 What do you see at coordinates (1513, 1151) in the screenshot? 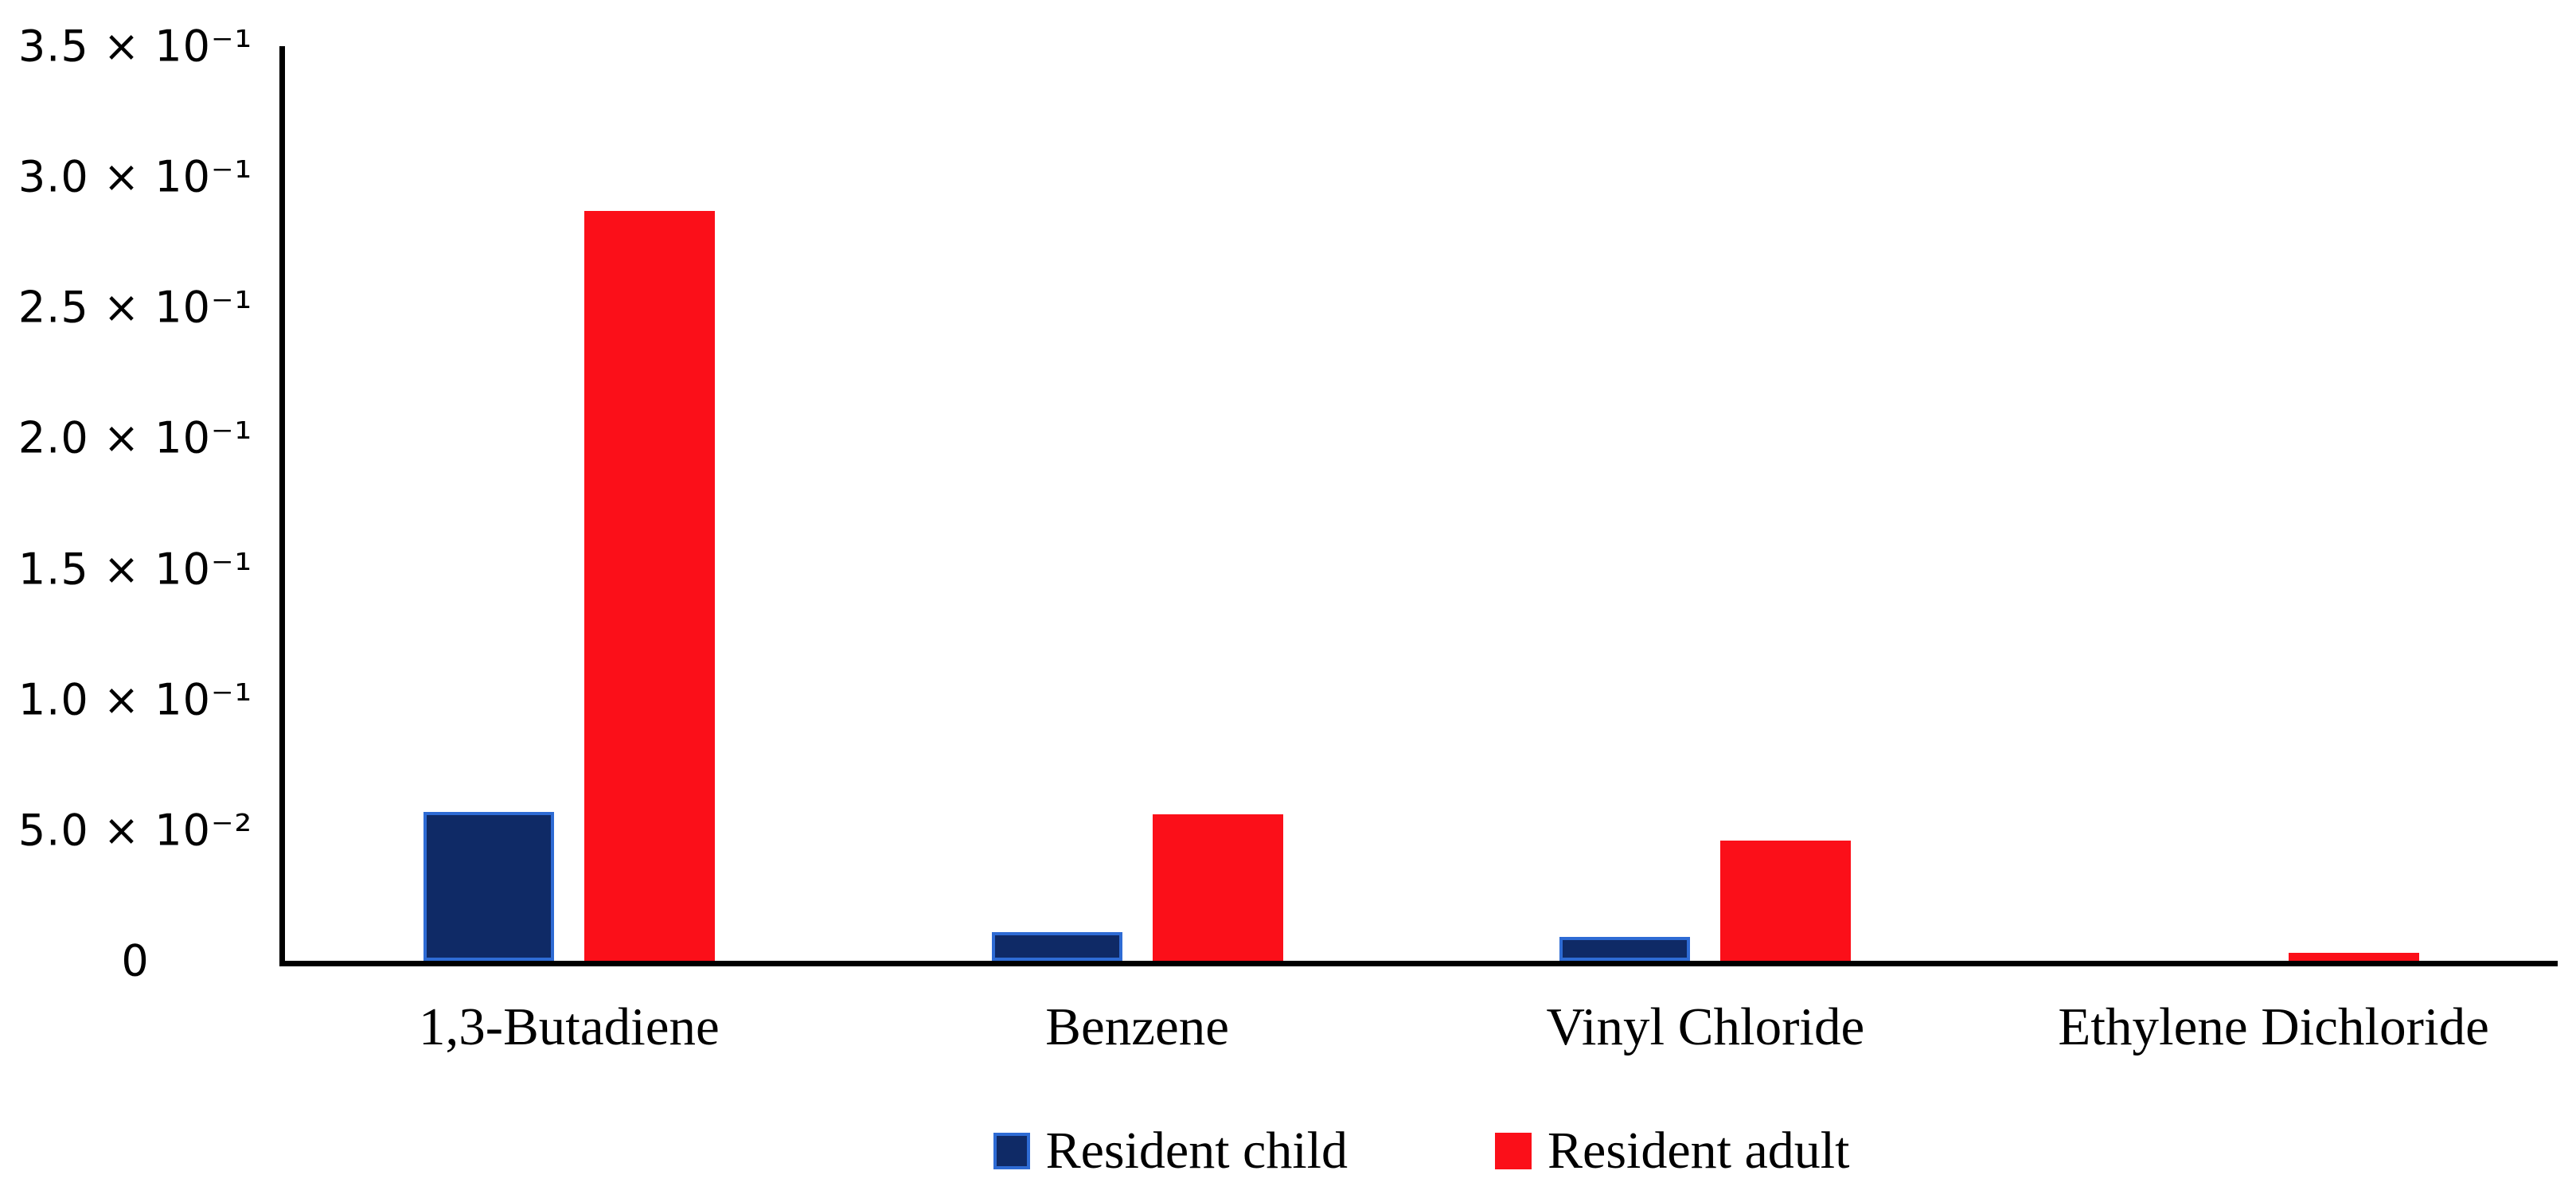
I see `legend-swatch-resident-adult` at bounding box center [1513, 1151].